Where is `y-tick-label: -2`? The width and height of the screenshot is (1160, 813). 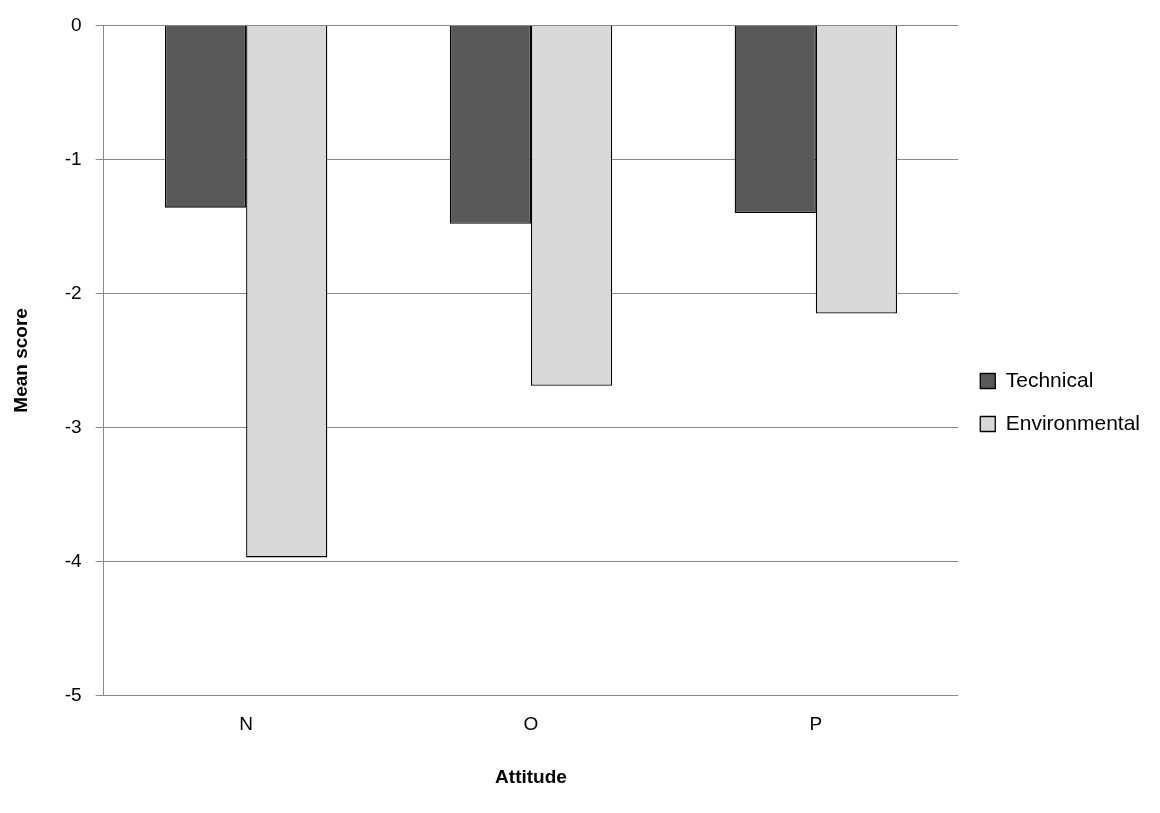 y-tick-label: -2 is located at coordinates (73, 292).